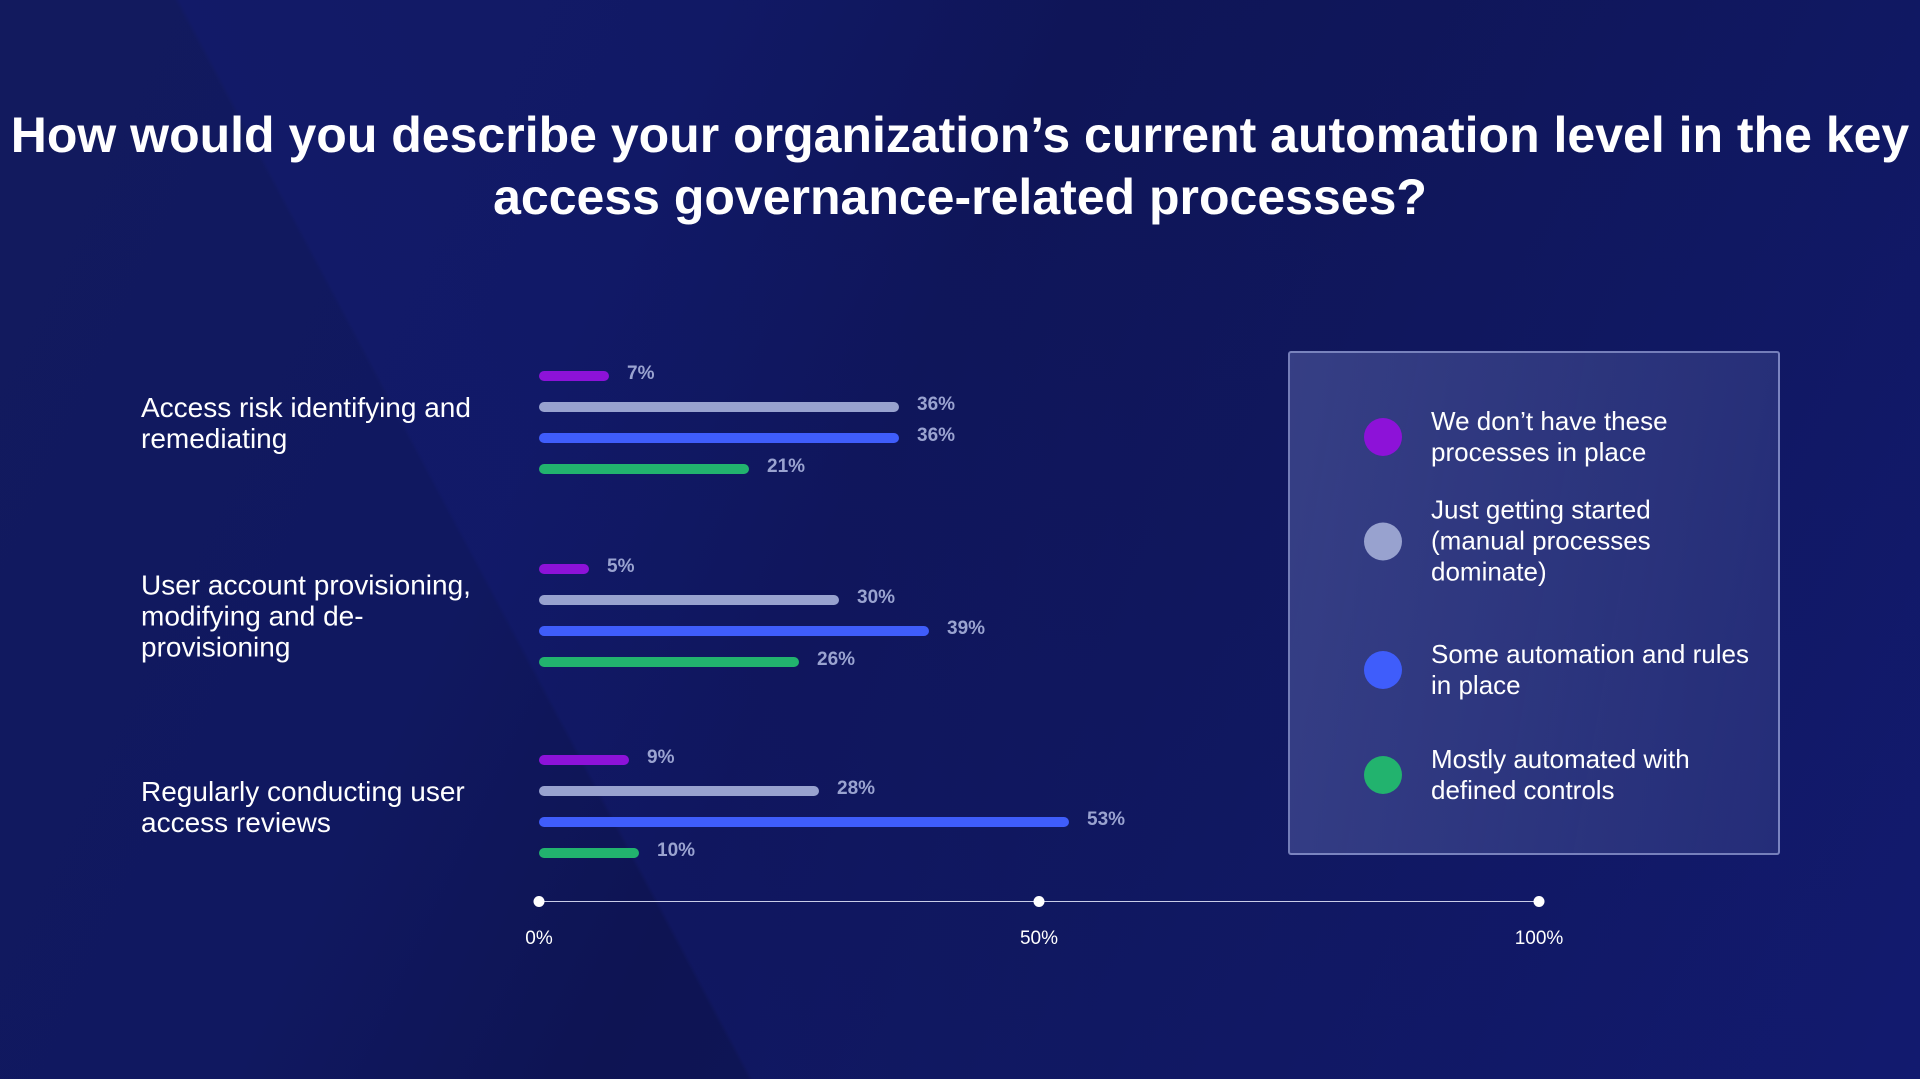 The image size is (1920, 1079). What do you see at coordinates (676, 851) in the screenshot?
I see `bar-value-label: 10%` at bounding box center [676, 851].